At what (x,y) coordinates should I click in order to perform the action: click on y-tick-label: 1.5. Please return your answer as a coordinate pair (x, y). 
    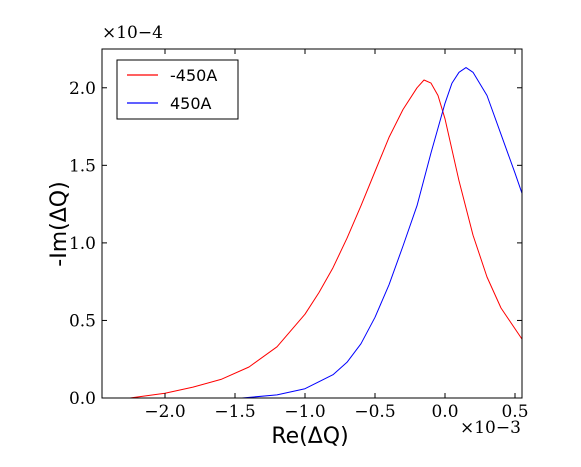
    Looking at the image, I should click on (82, 166).